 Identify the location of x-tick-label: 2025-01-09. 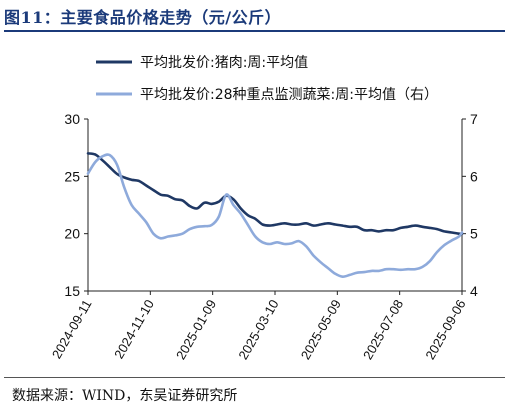
(196, 329).